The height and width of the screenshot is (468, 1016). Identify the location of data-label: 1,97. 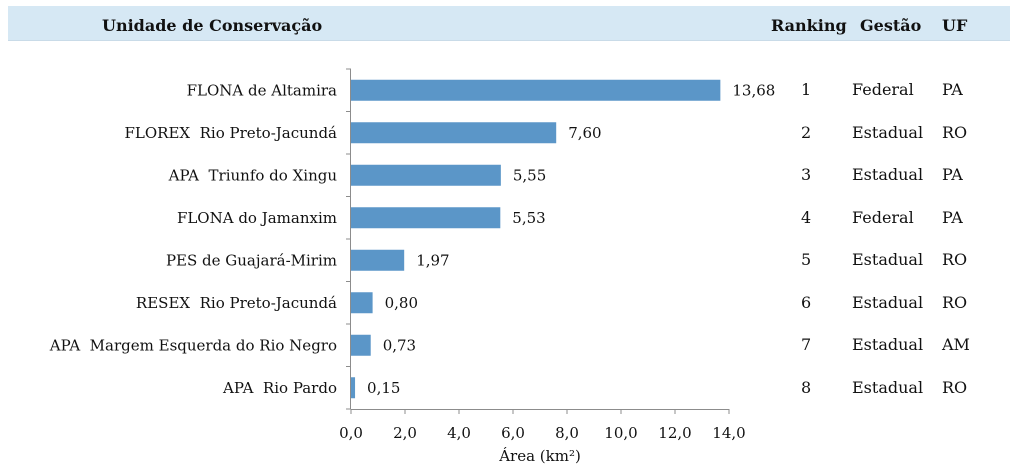
(432, 260).